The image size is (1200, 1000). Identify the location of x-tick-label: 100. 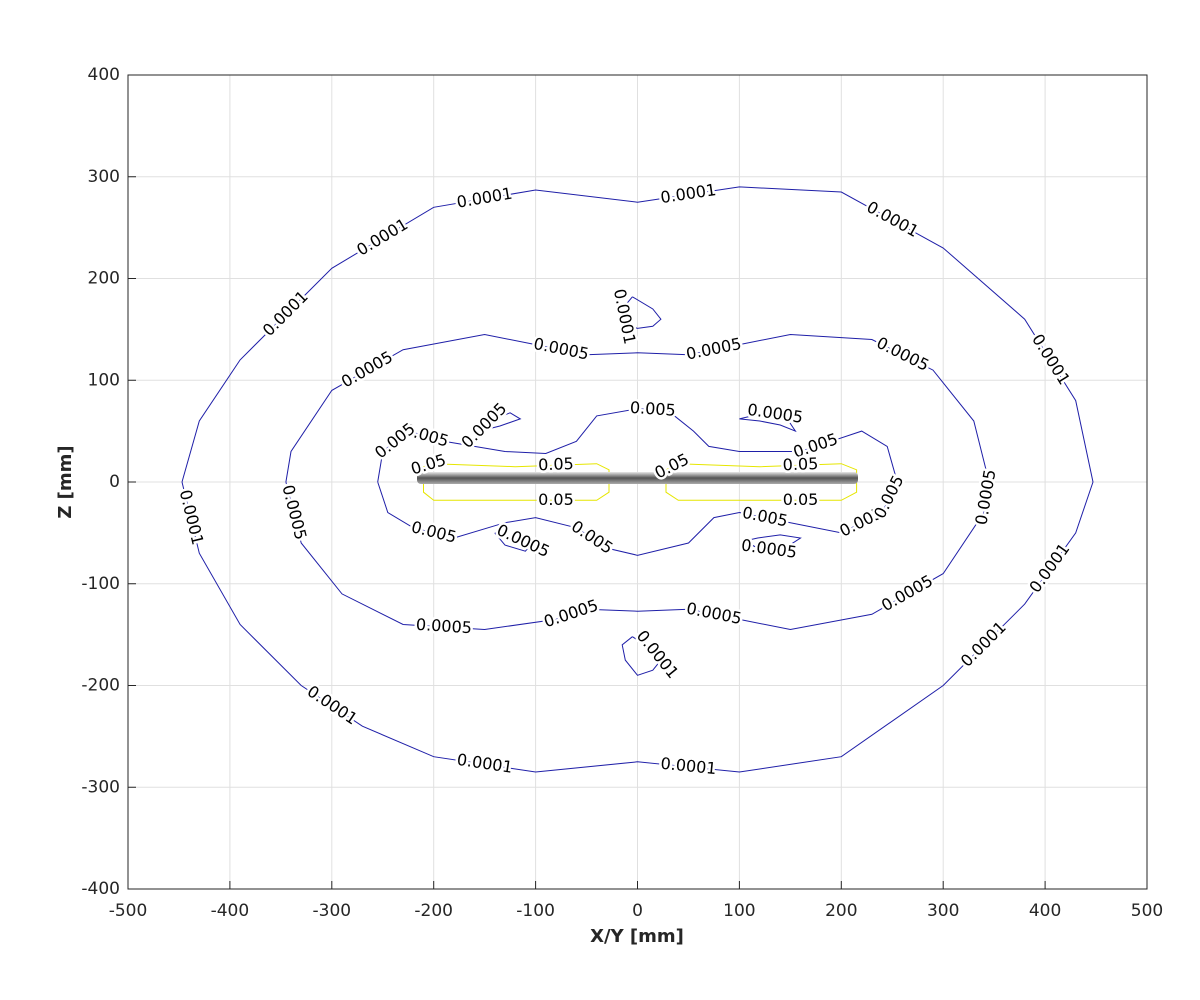
(739, 911).